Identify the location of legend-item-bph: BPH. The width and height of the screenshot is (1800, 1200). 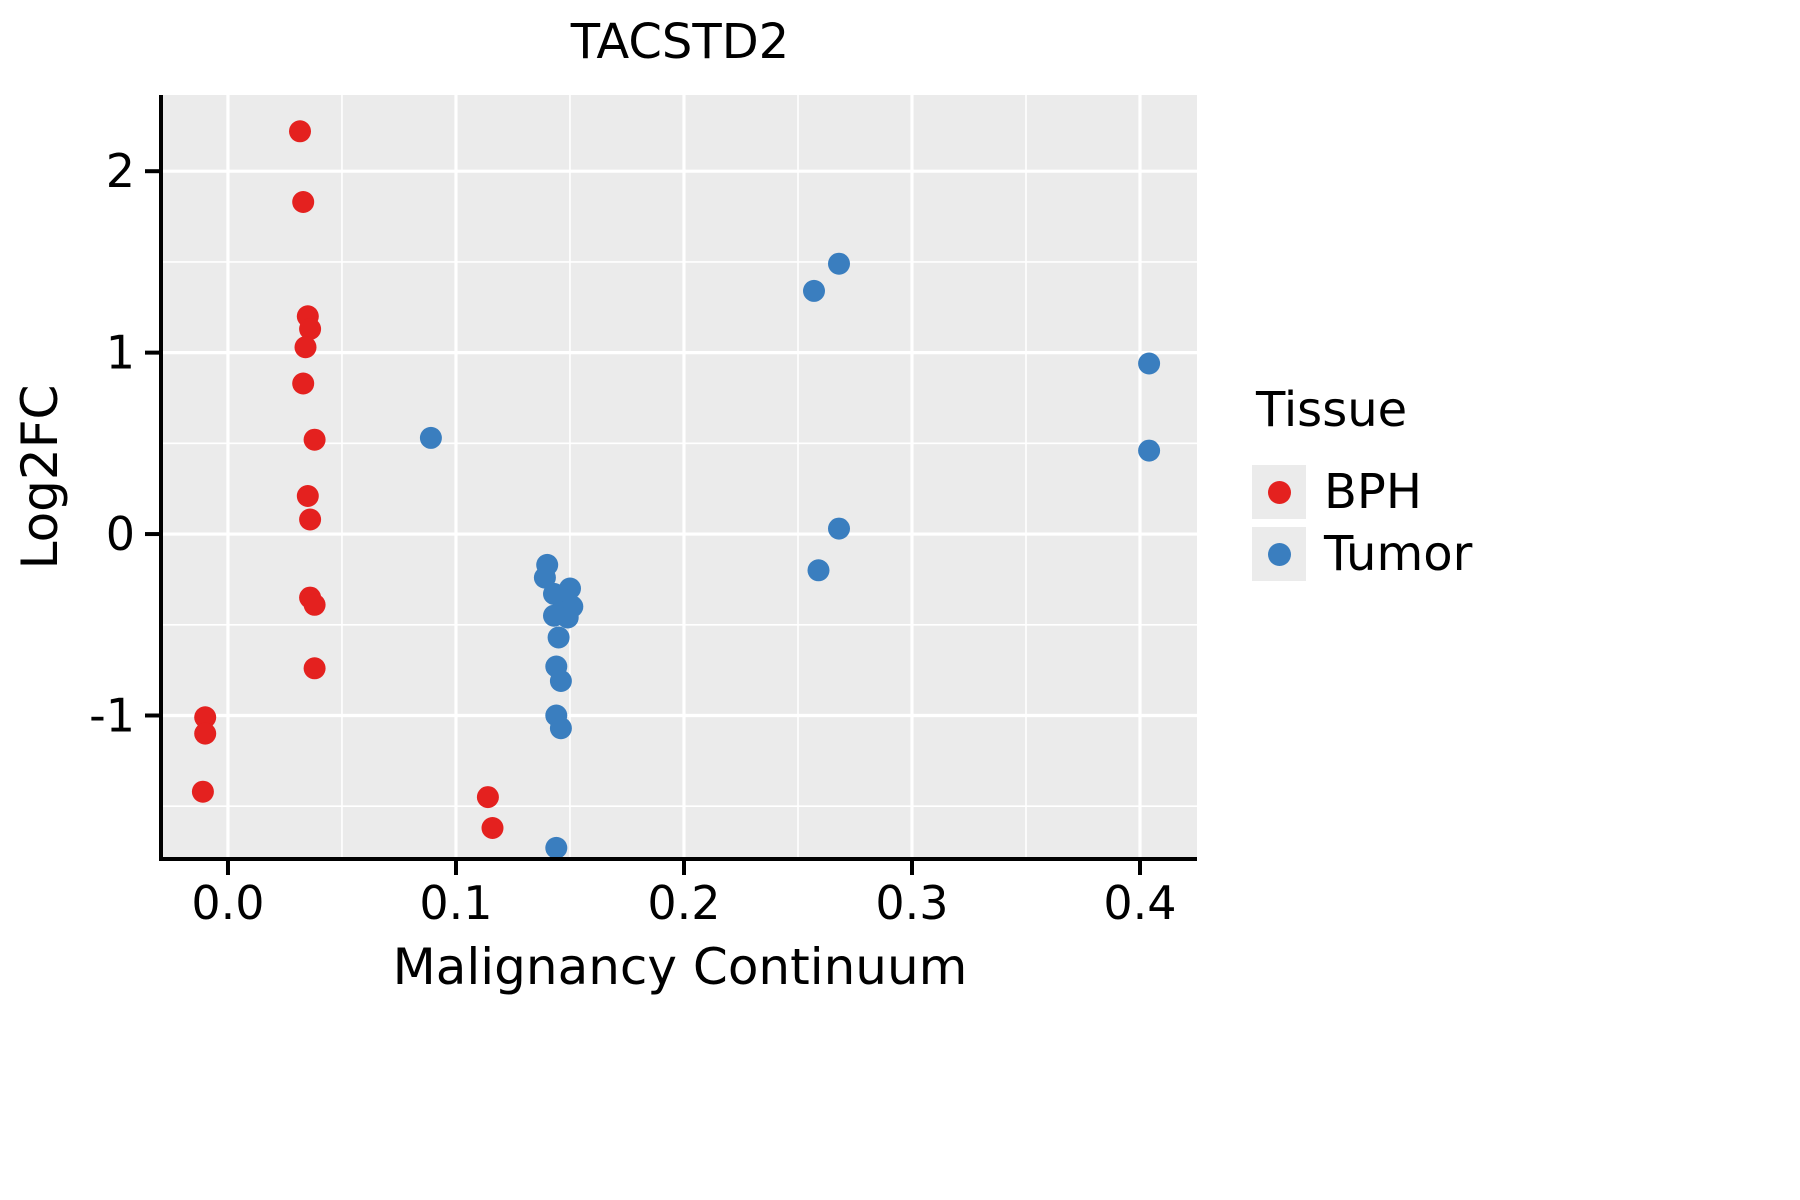
(1362, 492).